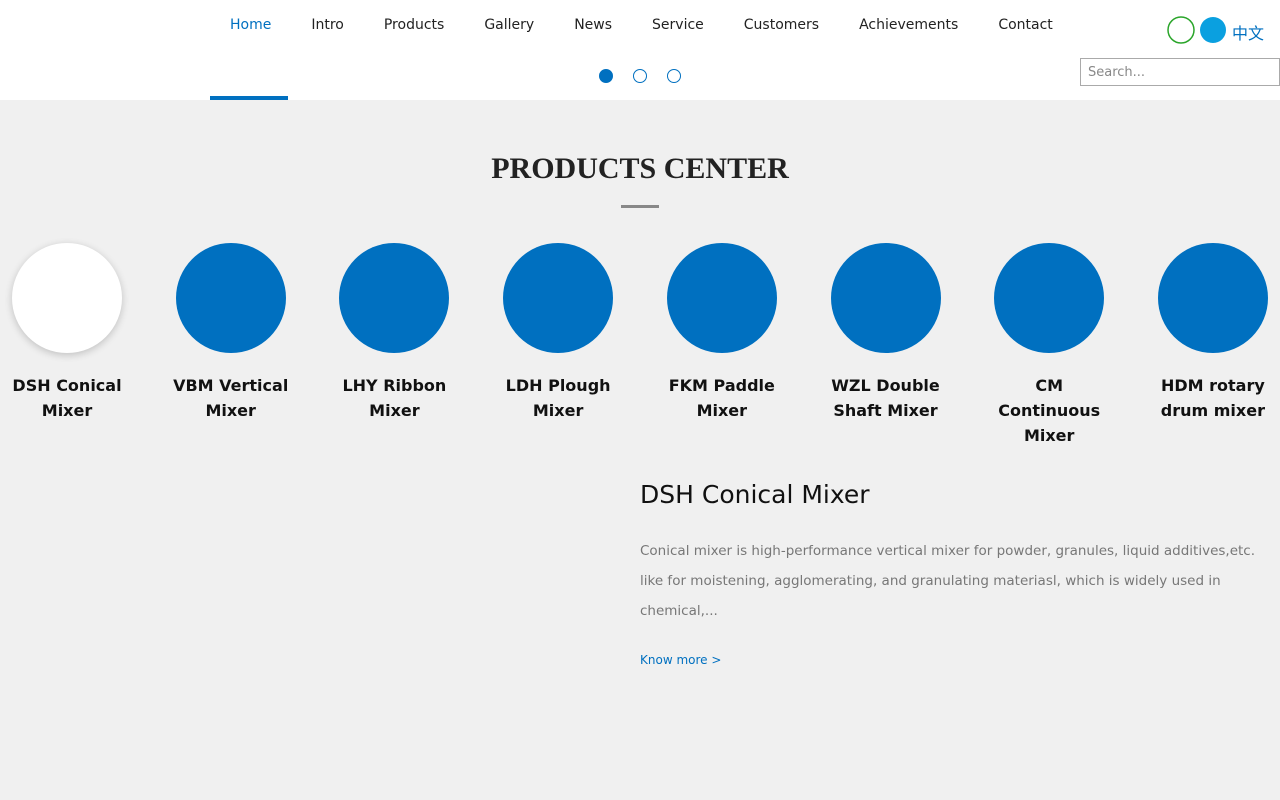 The width and height of the screenshot is (1280, 800). Describe the element at coordinates (1212, 398) in the screenshot. I see `product-name: HDM rotary drum mixer` at that location.